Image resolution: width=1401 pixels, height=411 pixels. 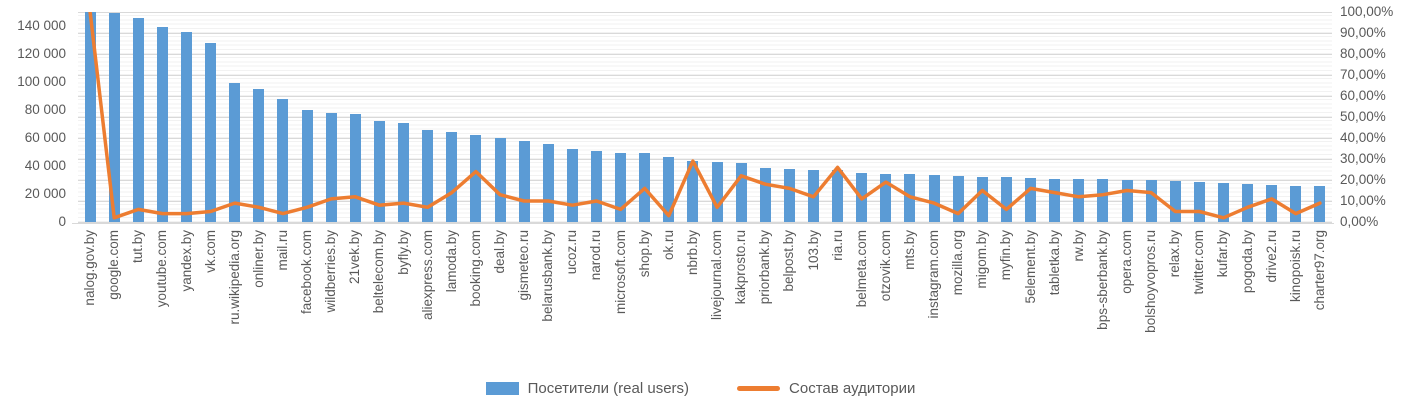 What do you see at coordinates (500, 252) in the screenshot?
I see `x-axis-label-deal.by: deal.by` at bounding box center [500, 252].